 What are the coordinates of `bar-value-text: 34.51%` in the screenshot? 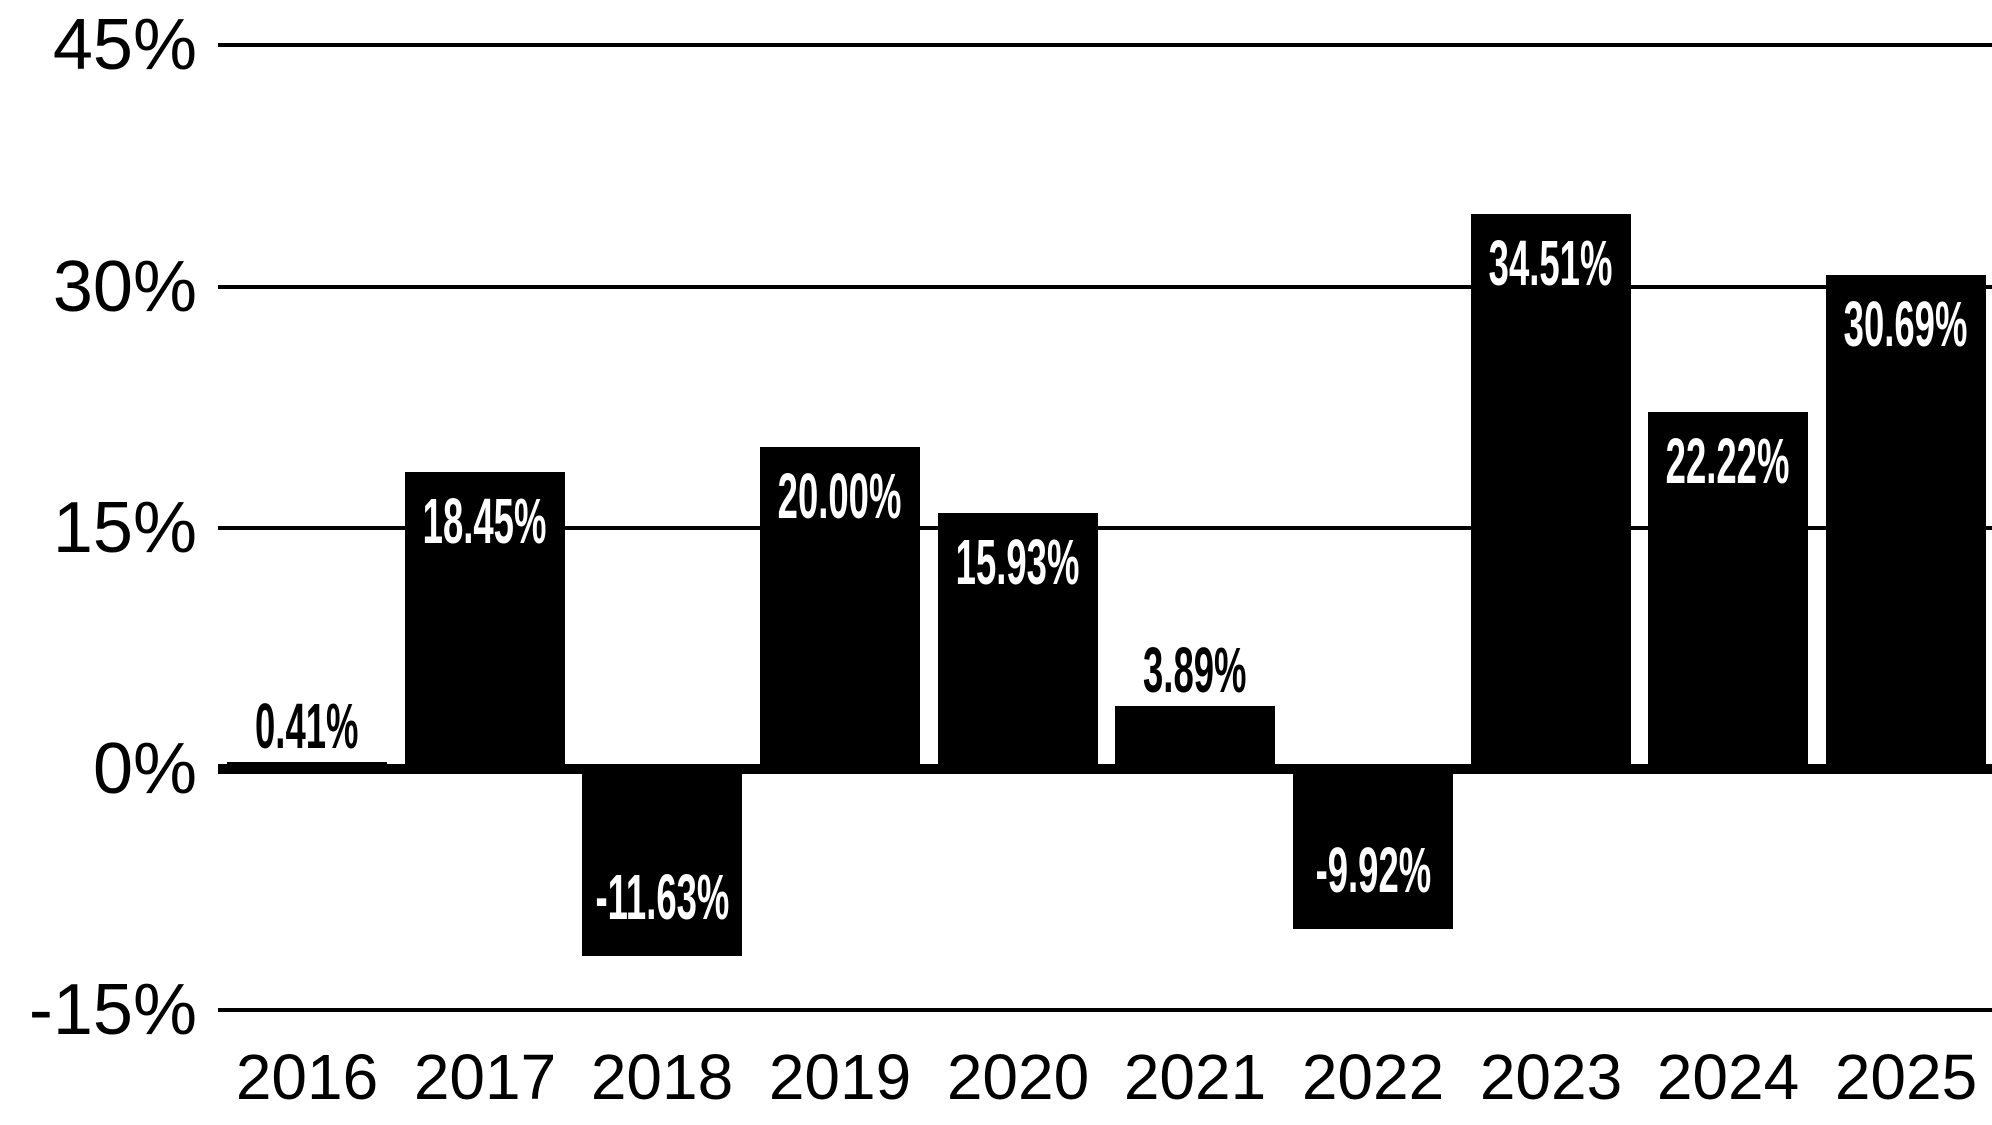 It's located at (1551, 262).